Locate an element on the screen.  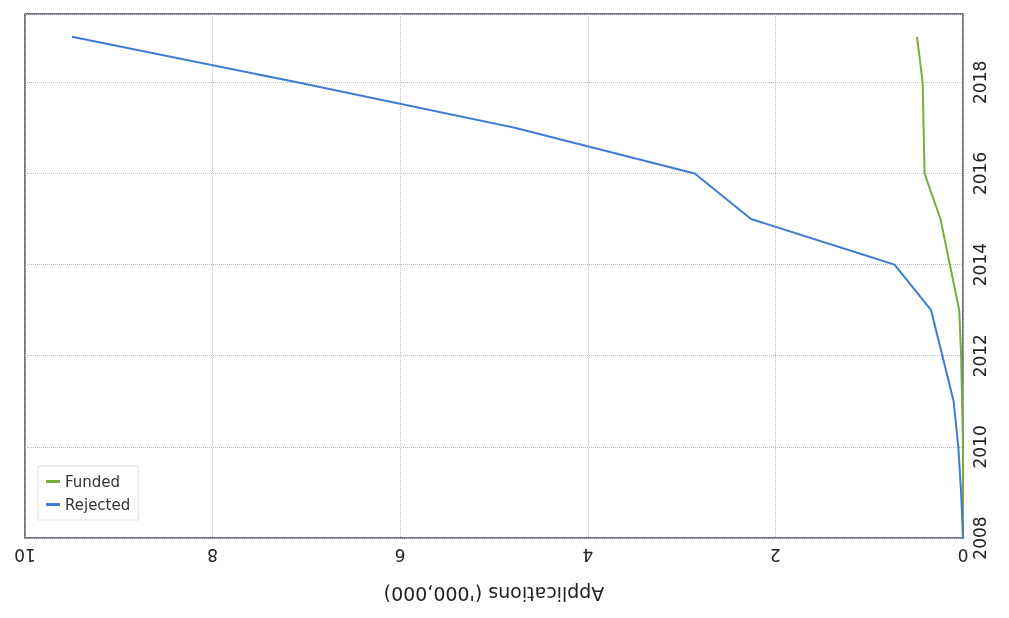
legend-label: Rejected is located at coordinates (98, 504).